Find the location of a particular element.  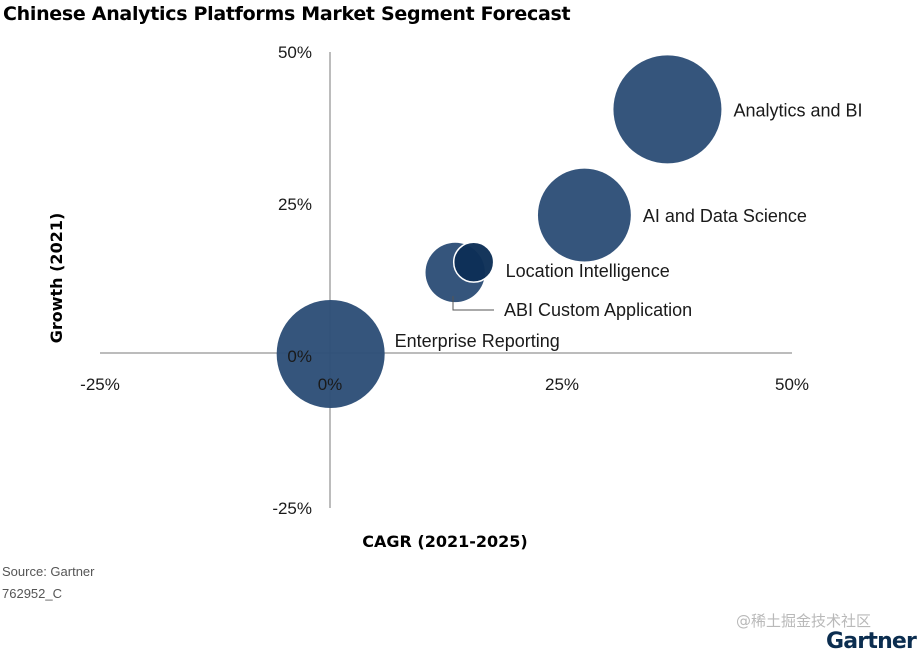

y-tick-label: 25% is located at coordinates (295, 204).